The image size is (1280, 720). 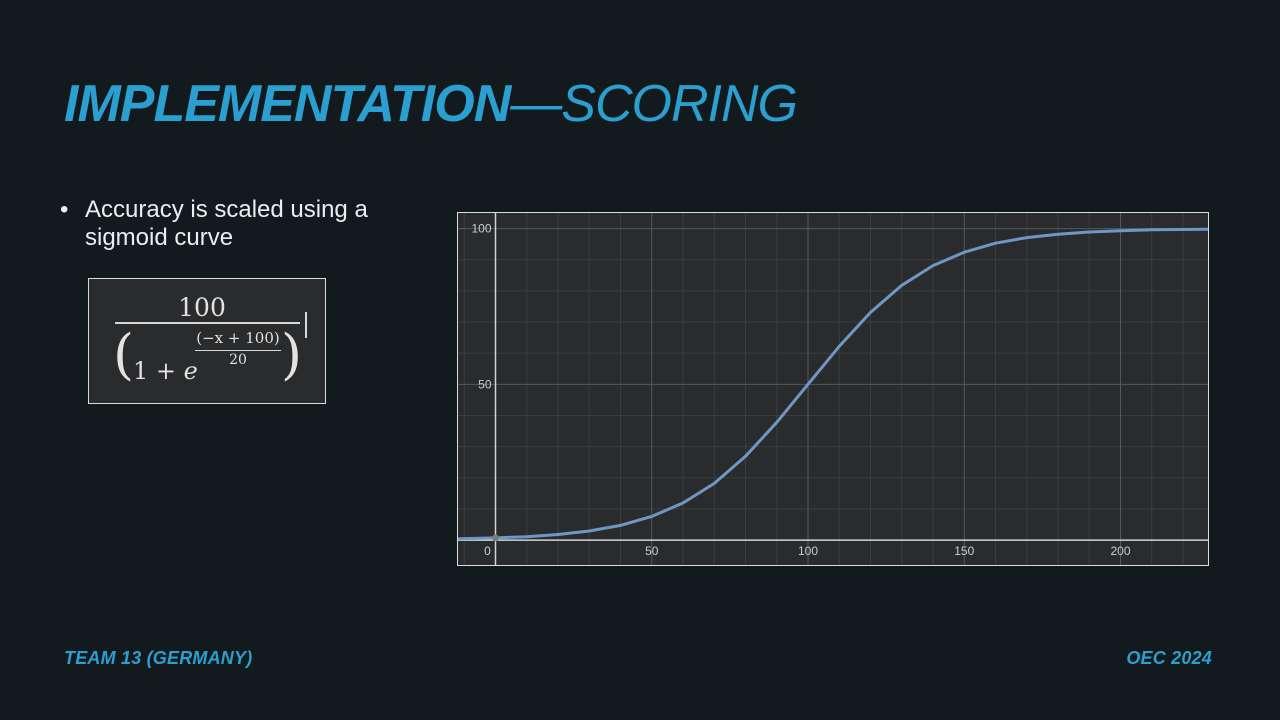 I want to click on footer-team: TEAM 13 (GERMANY), so click(x=158, y=658).